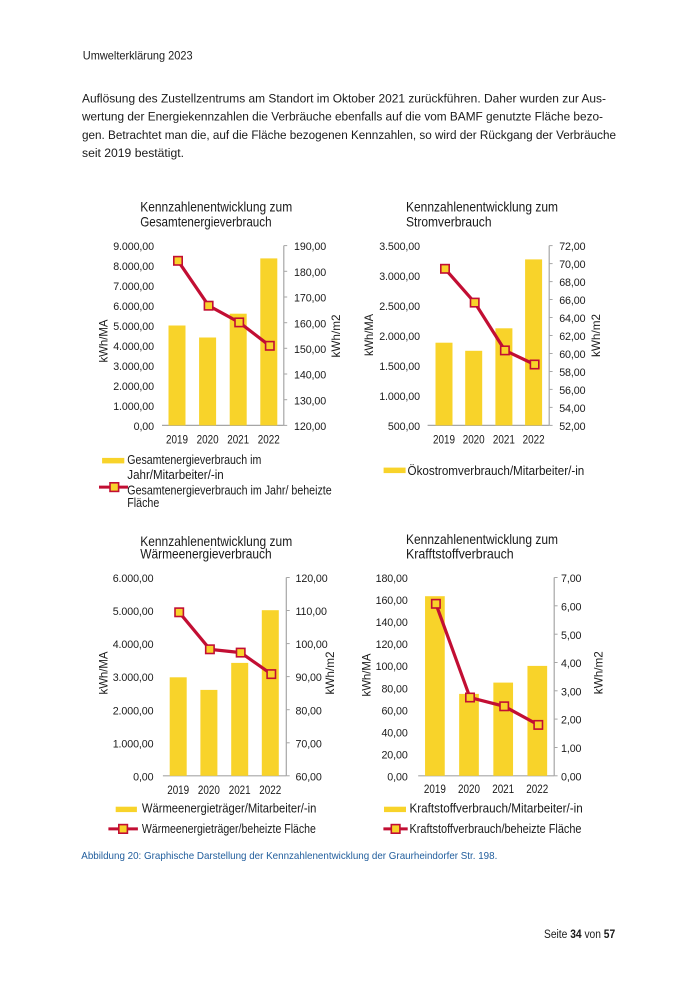 The image size is (700, 990). I want to click on svg-text: 64,00, so click(572, 319).